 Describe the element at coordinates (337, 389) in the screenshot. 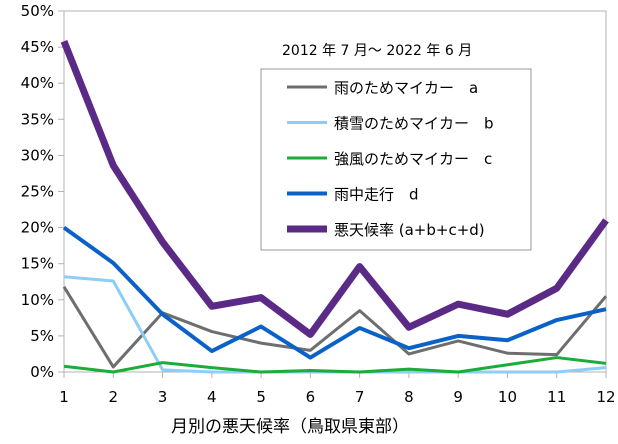

I see `x-axis: 1 2 3 4 5 6 7 8 9 10 11 12` at that location.